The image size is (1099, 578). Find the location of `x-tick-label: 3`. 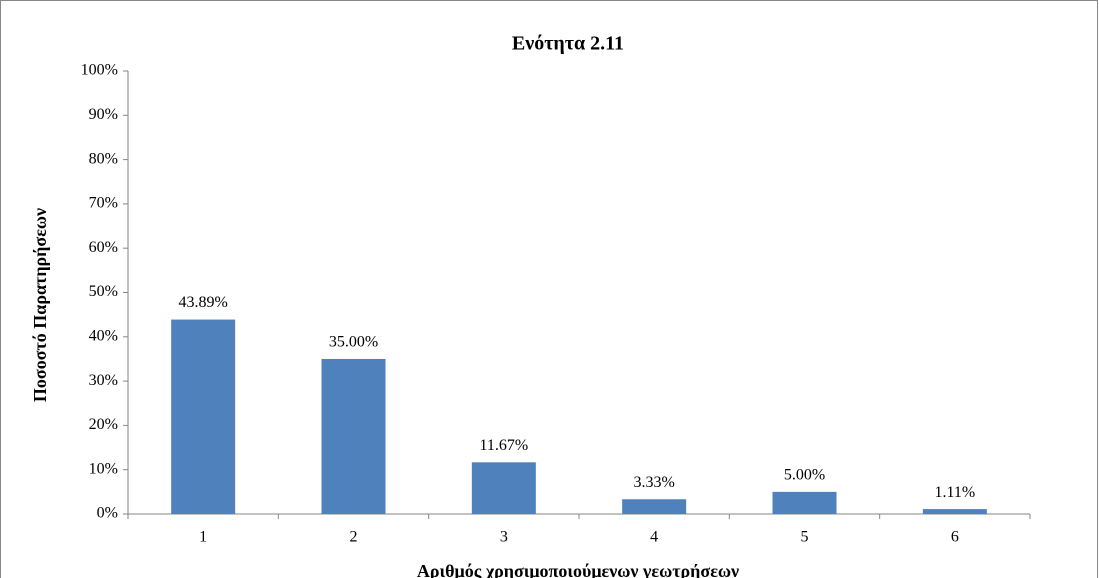

x-tick-label: 3 is located at coordinates (504, 537).